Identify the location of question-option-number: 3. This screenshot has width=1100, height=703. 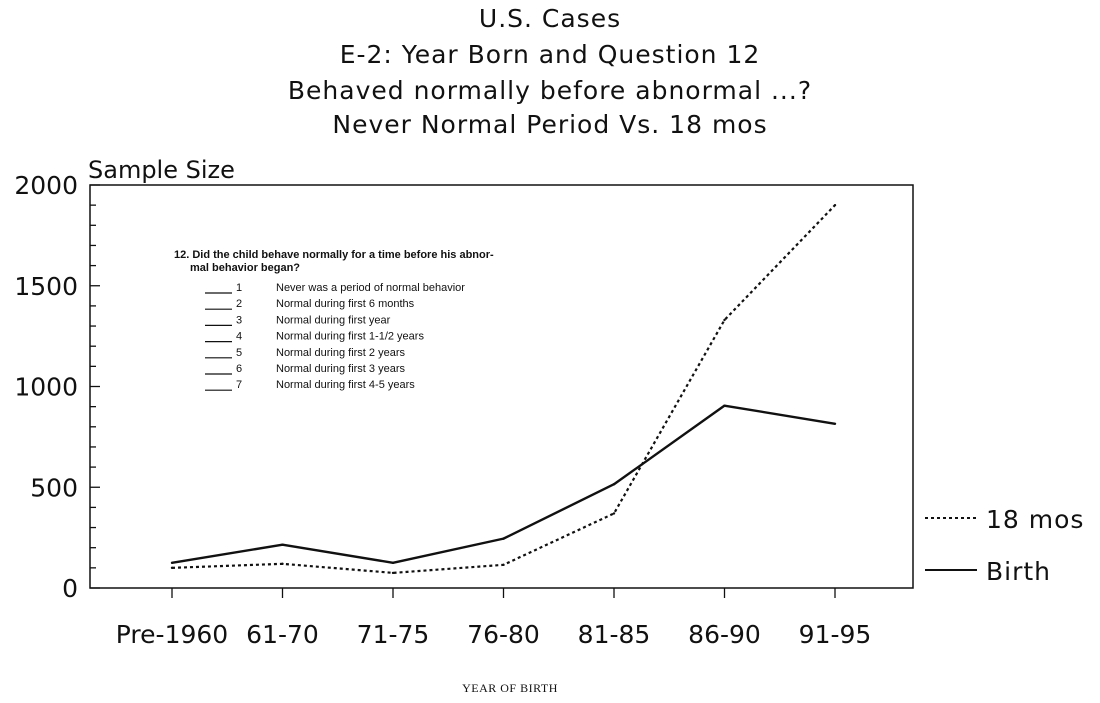
(239, 320).